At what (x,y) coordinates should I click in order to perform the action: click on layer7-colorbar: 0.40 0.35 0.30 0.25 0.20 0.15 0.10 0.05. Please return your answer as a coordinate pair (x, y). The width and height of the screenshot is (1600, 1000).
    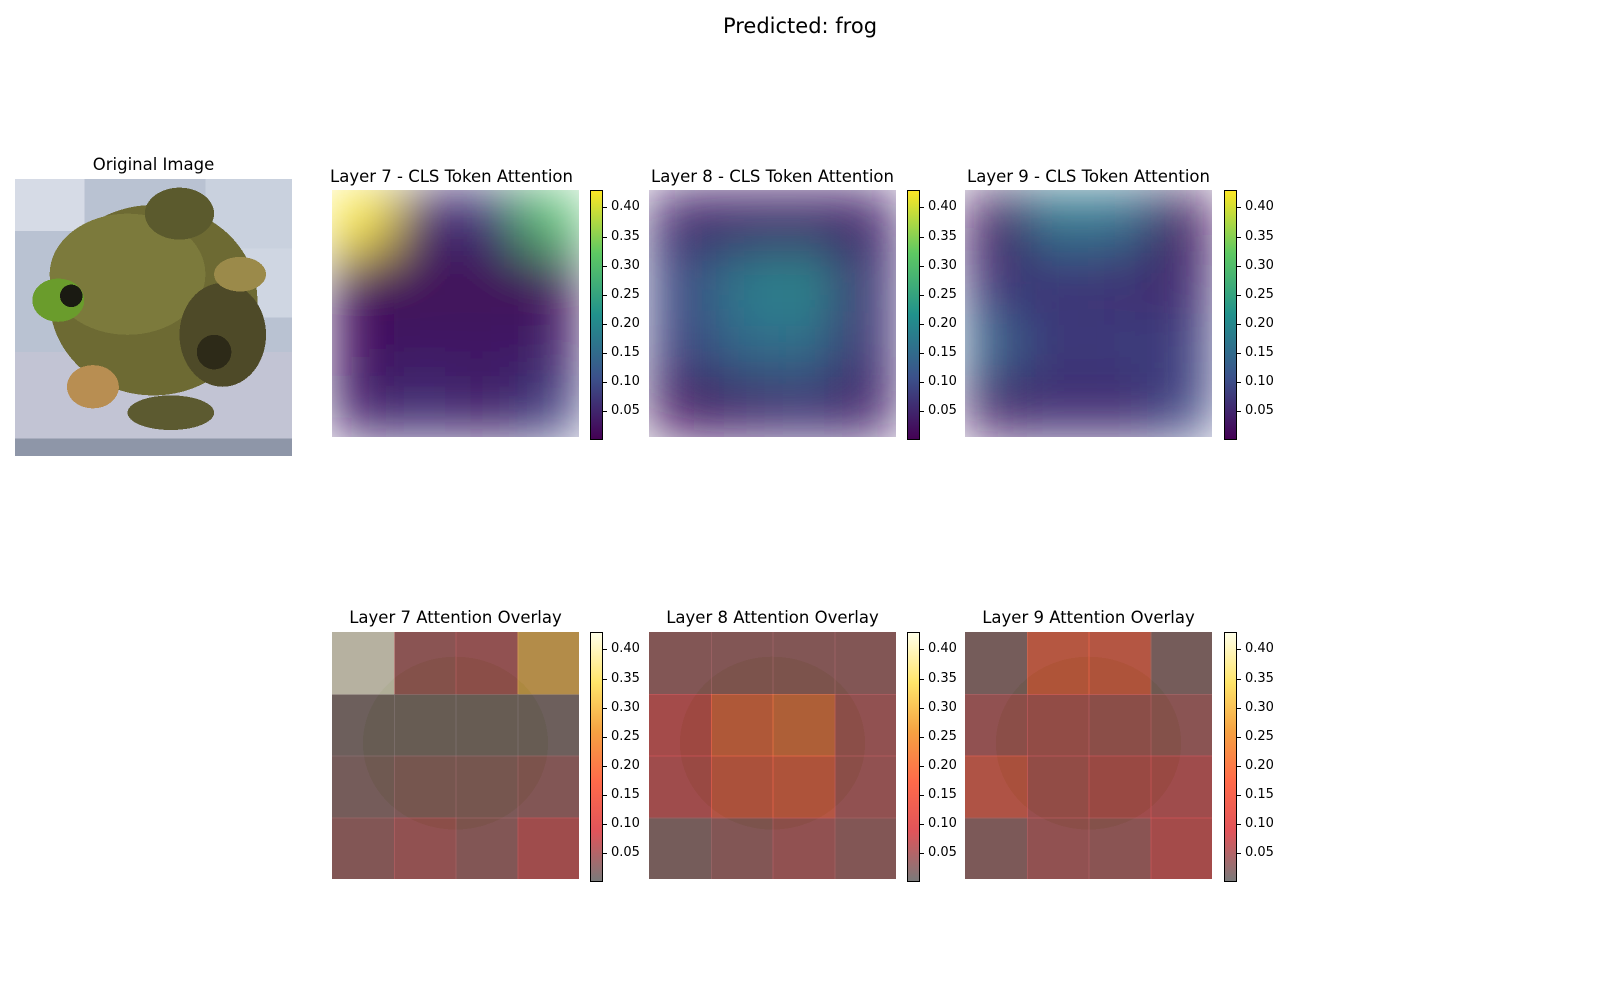
    Looking at the image, I should click on (630, 318).